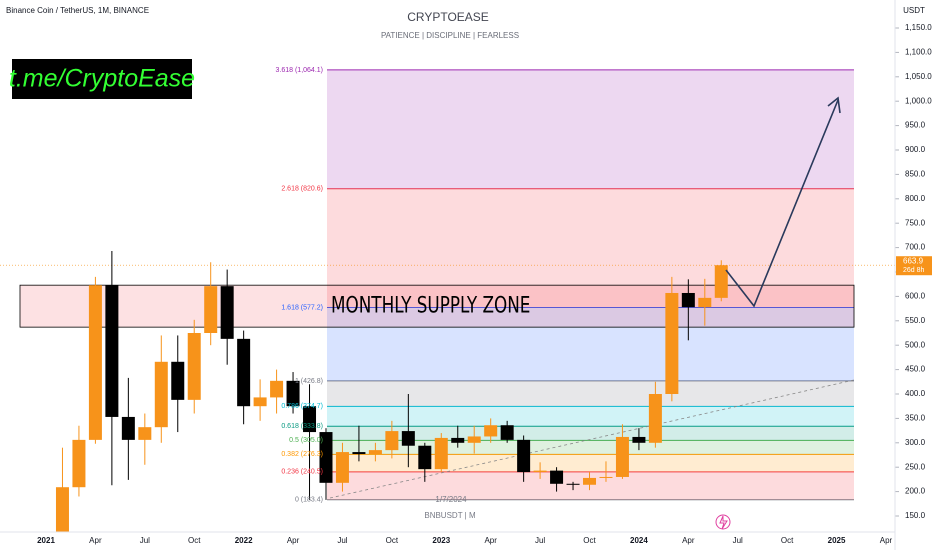  What do you see at coordinates (918, 100) in the screenshot?
I see `y-tick-label: 1,000.0` at bounding box center [918, 100].